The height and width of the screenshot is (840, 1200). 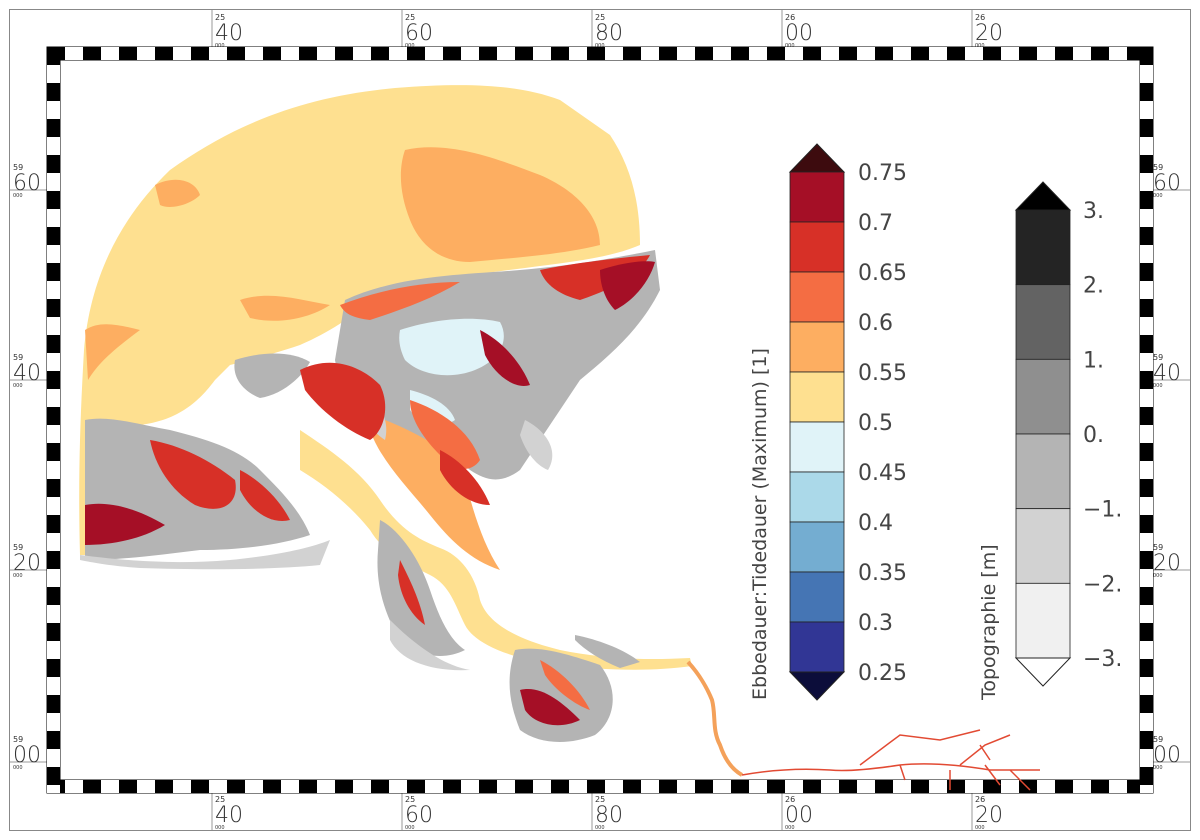 What do you see at coordinates (882, 373) in the screenshot?
I see `colorbar-tick-label: 0.55` at bounding box center [882, 373].